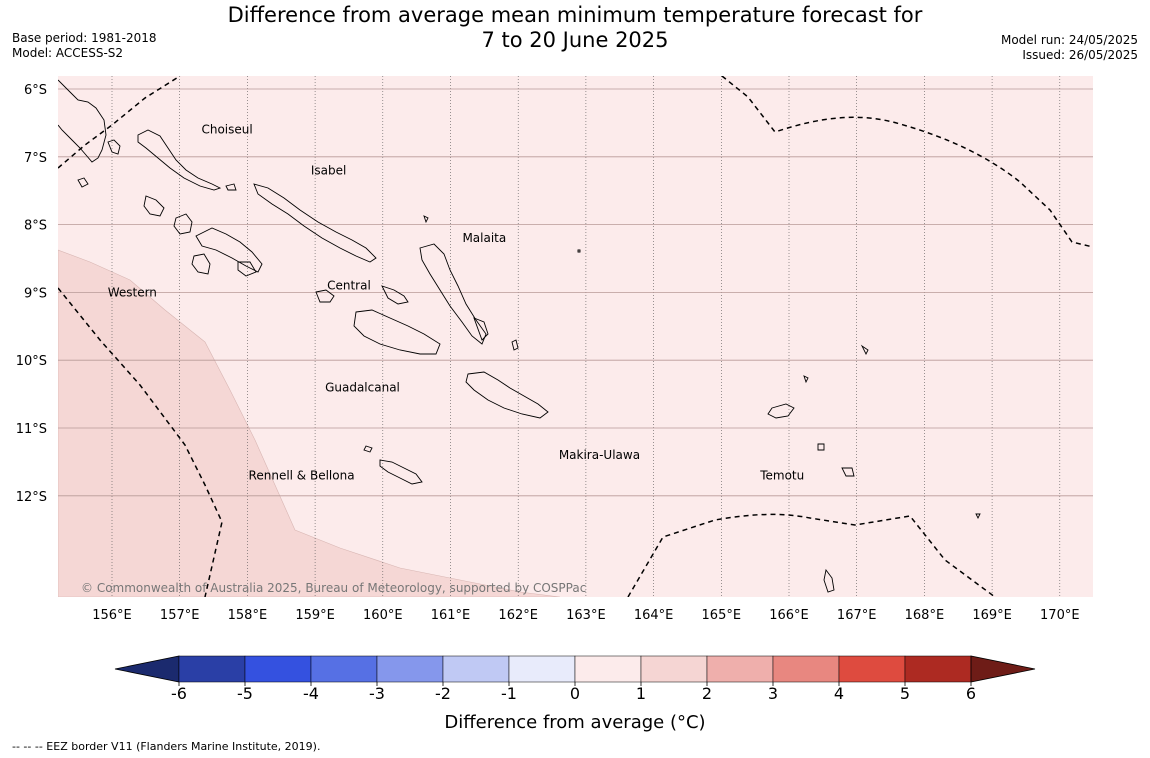 Image resolution: width=1150 pixels, height=758 pixels. I want to click on colorbar-tick-label: -3, so click(377, 693).